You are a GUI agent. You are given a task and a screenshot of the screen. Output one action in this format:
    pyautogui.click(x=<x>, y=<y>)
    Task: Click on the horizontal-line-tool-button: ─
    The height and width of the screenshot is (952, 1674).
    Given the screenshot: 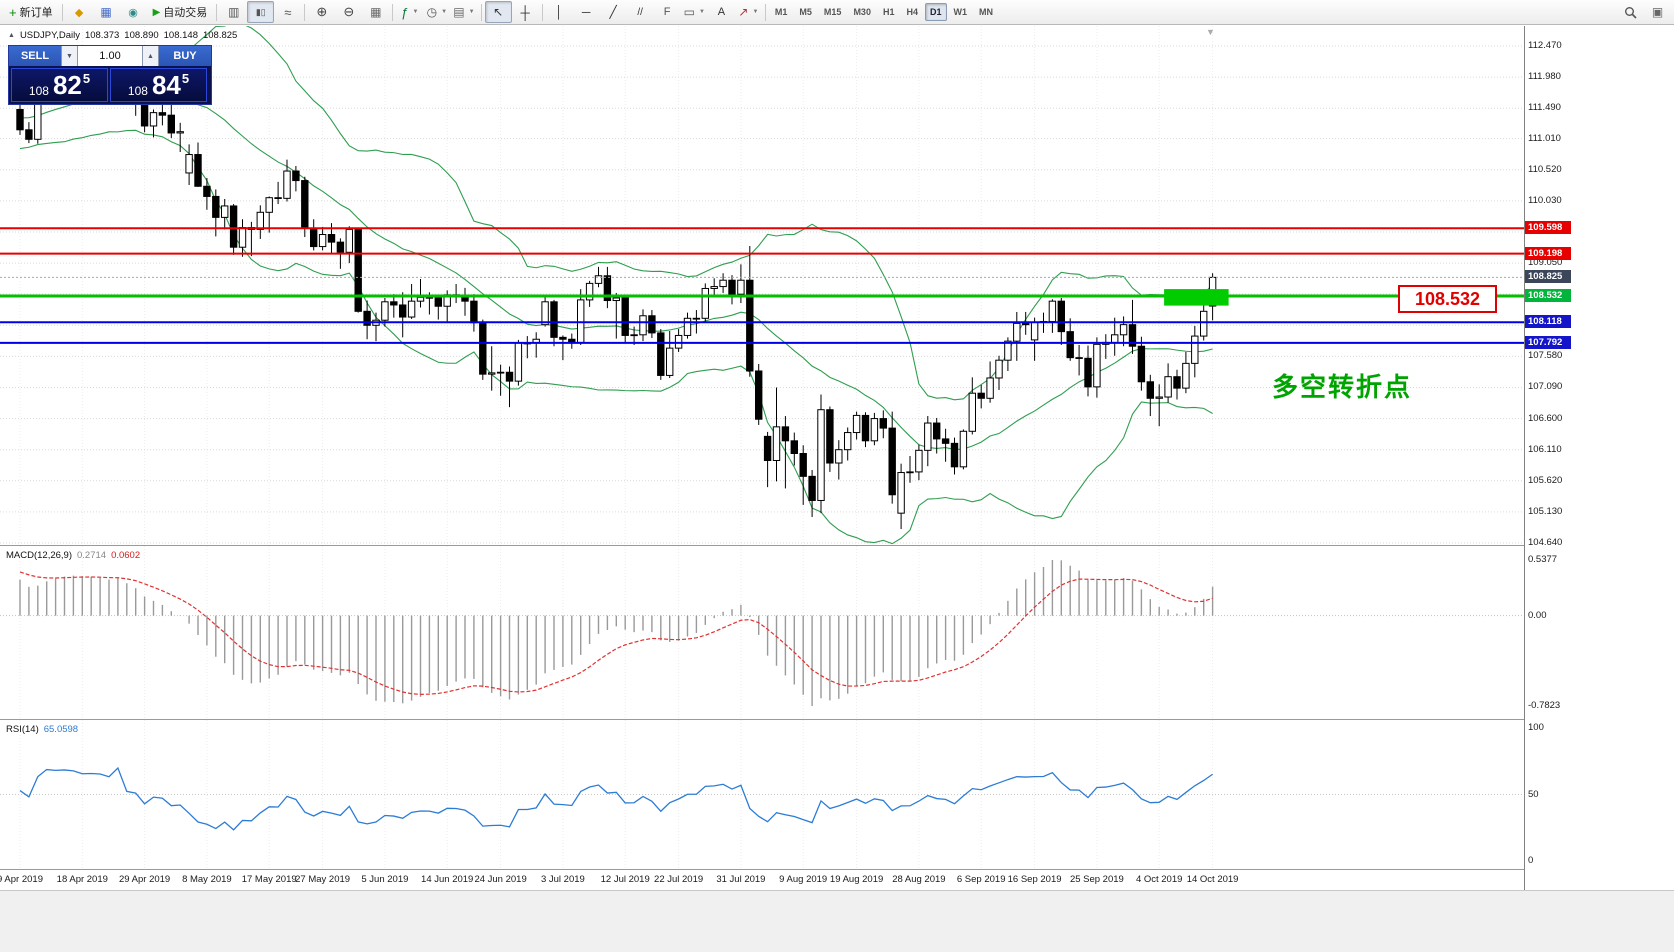 What is the action you would take?
    pyautogui.click(x=586, y=12)
    